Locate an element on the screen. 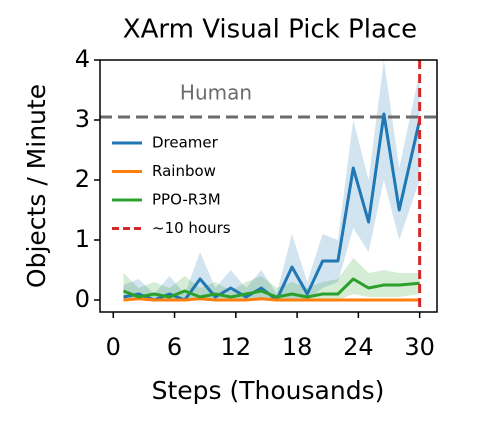 The image size is (481, 427). legend-label: ~10 hours is located at coordinates (191, 228).